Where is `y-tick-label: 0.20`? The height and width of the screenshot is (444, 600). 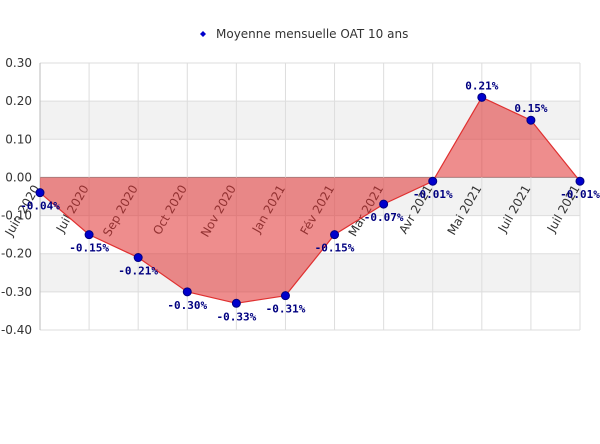 y-tick-label: 0.20 is located at coordinates (18, 101).